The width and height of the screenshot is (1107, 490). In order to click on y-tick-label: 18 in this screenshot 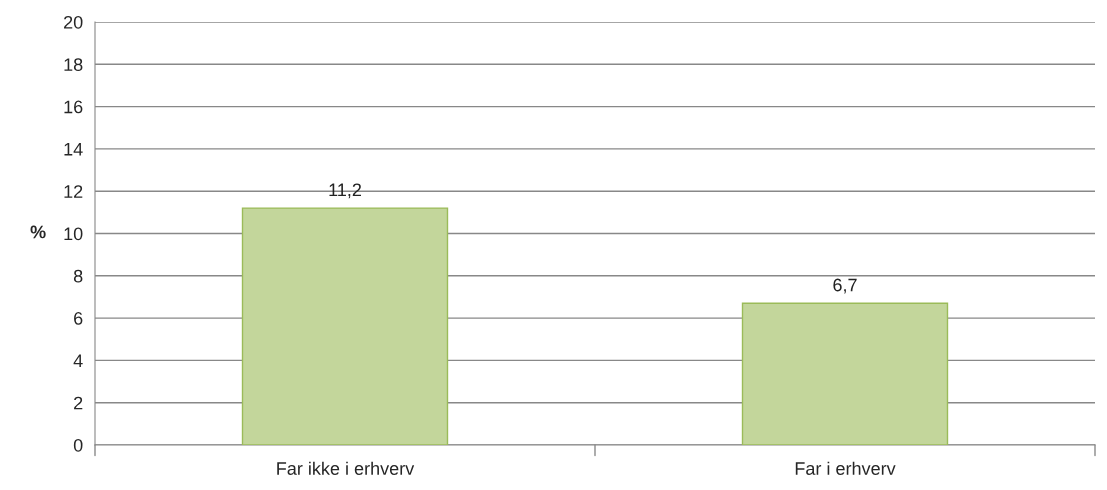, I will do `click(73, 65)`.